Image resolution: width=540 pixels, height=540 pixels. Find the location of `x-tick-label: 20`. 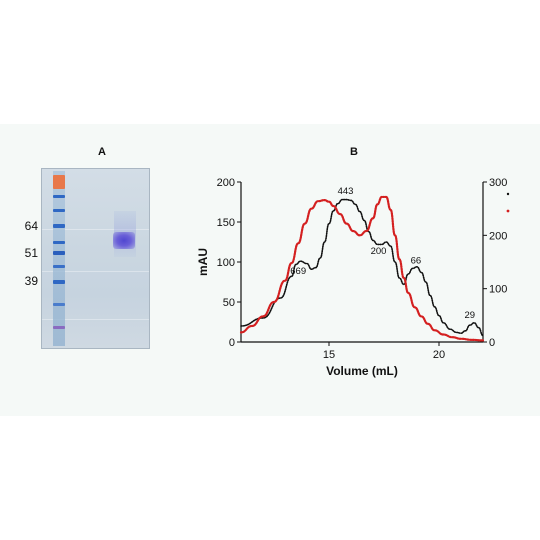

x-tick-label: 20 is located at coordinates (439, 355).